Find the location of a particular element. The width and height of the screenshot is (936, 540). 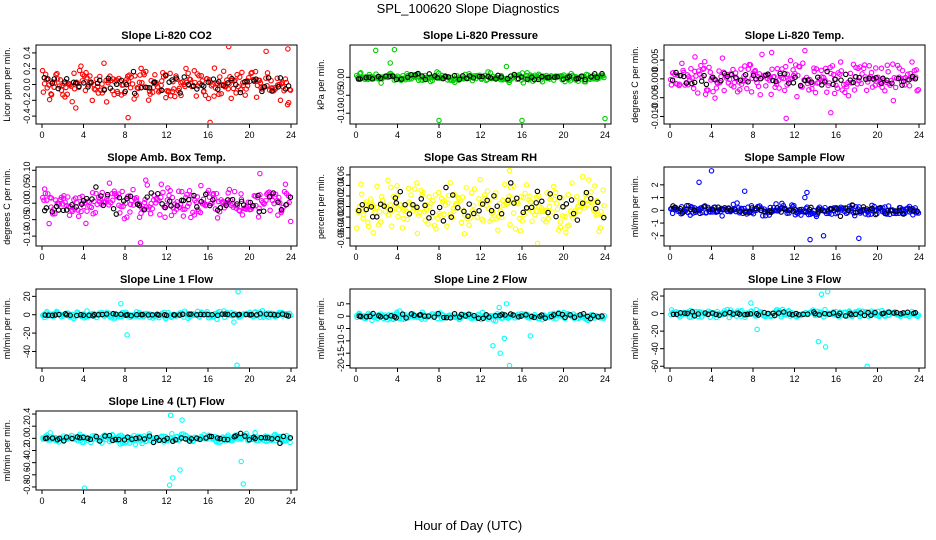

y-tick-label: -60 is located at coordinates (655, 366).